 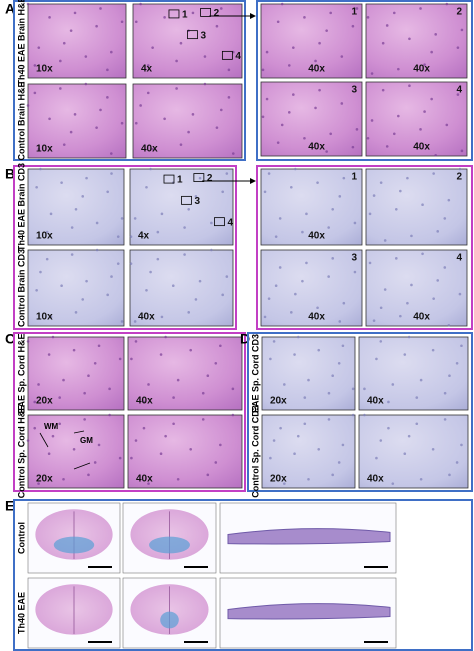 I want to click on row-label: Control Brain H&E, so click(x=21, y=120).